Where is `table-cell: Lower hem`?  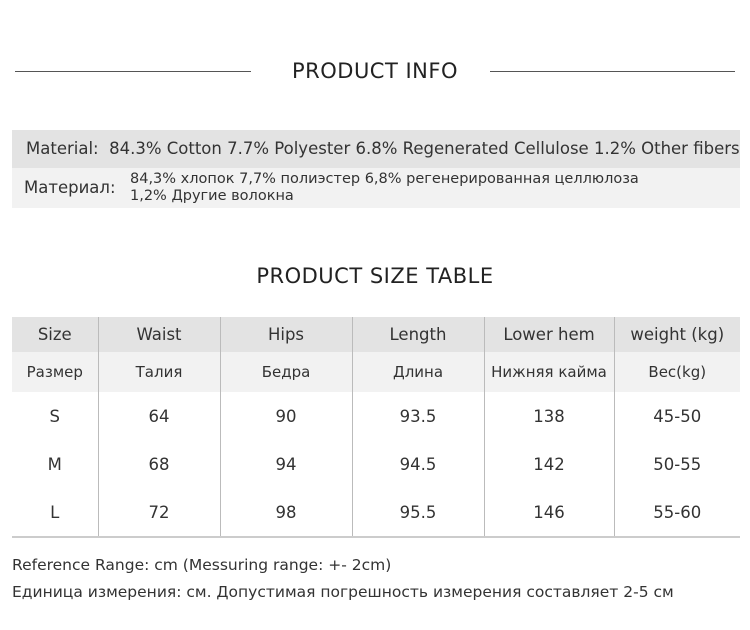 table-cell: Lower hem is located at coordinates (548, 334).